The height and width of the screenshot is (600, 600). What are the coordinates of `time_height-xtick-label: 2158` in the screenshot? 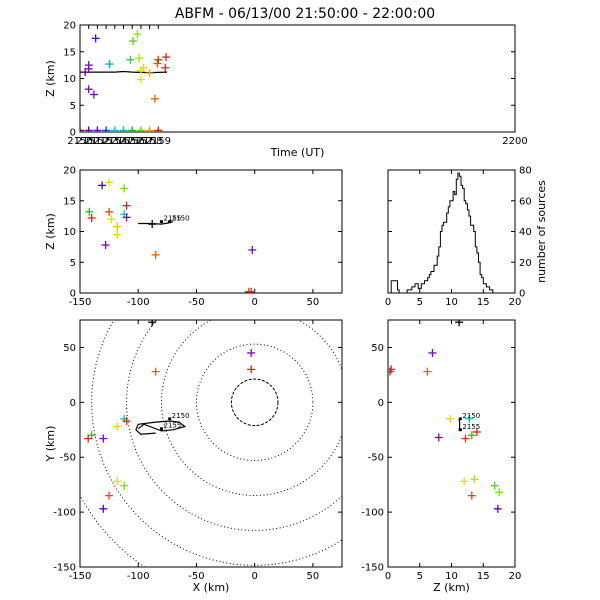 It's located at (149, 141).